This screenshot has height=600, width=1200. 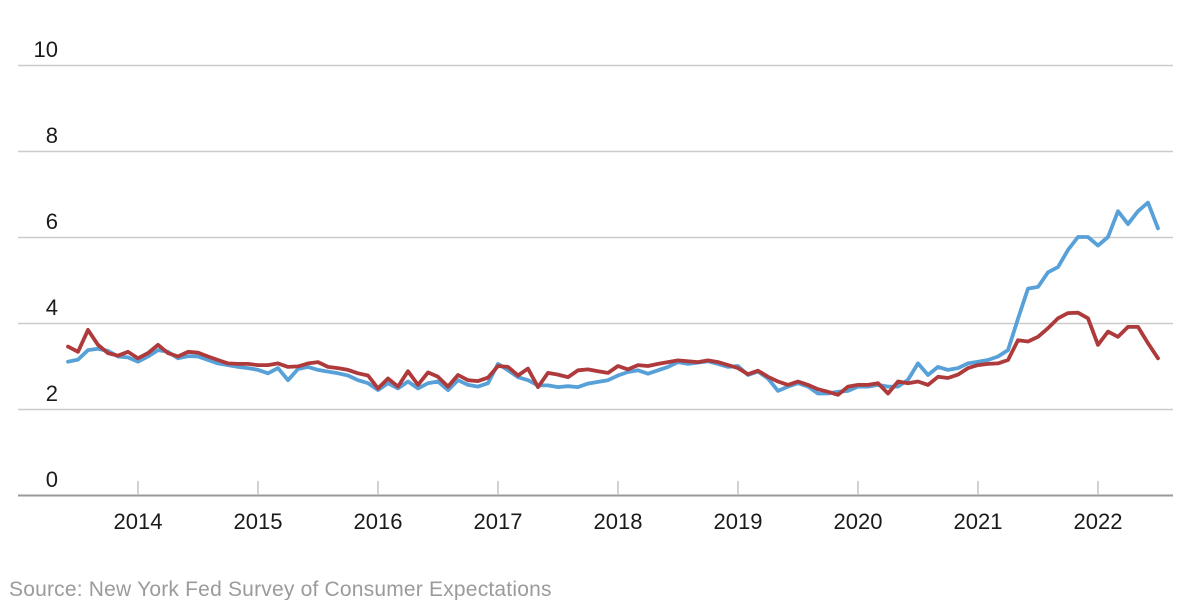 I want to click on y-axis-label-2: 2, so click(x=52, y=393).